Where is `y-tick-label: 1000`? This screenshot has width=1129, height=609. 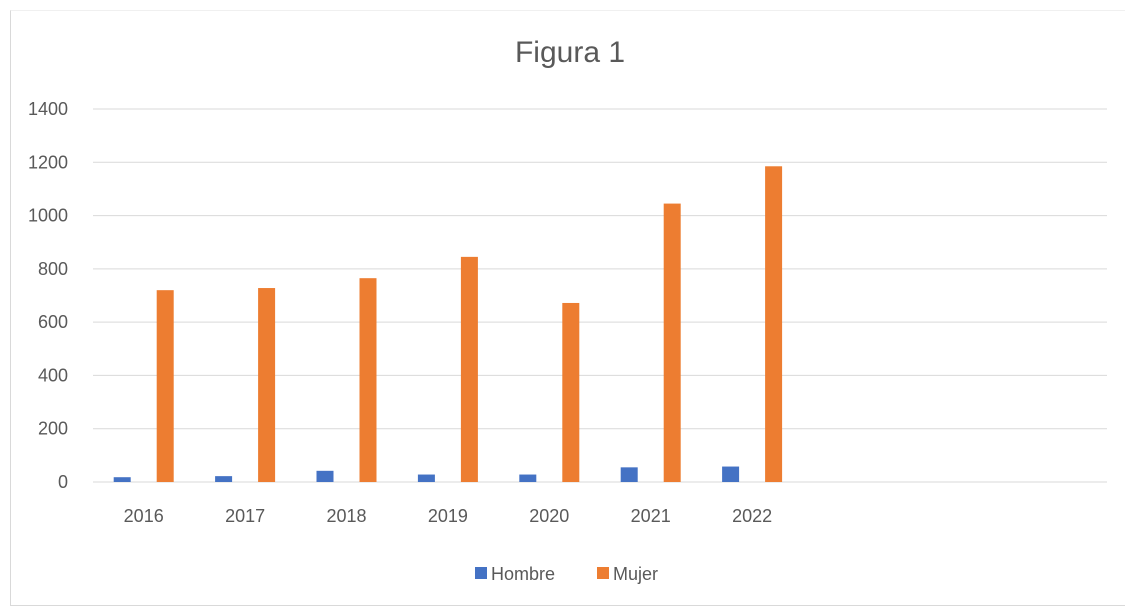
y-tick-label: 1000 is located at coordinates (48, 216).